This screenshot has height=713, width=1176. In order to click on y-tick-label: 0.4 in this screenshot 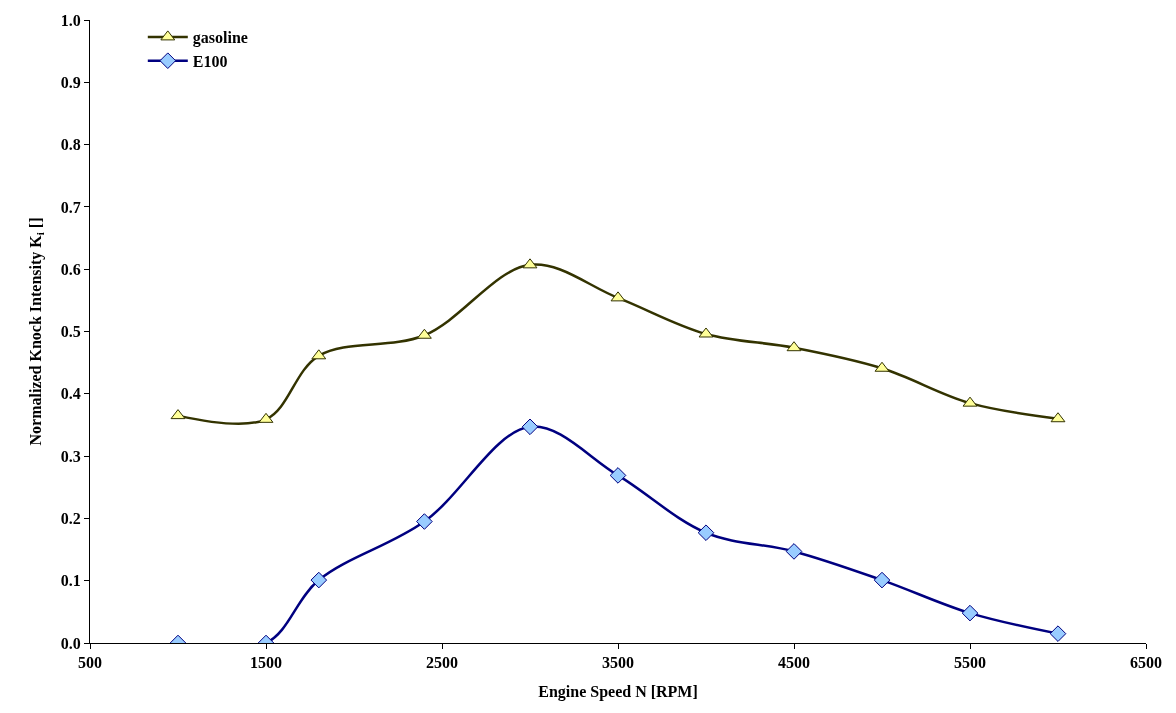, I will do `click(70, 394)`.